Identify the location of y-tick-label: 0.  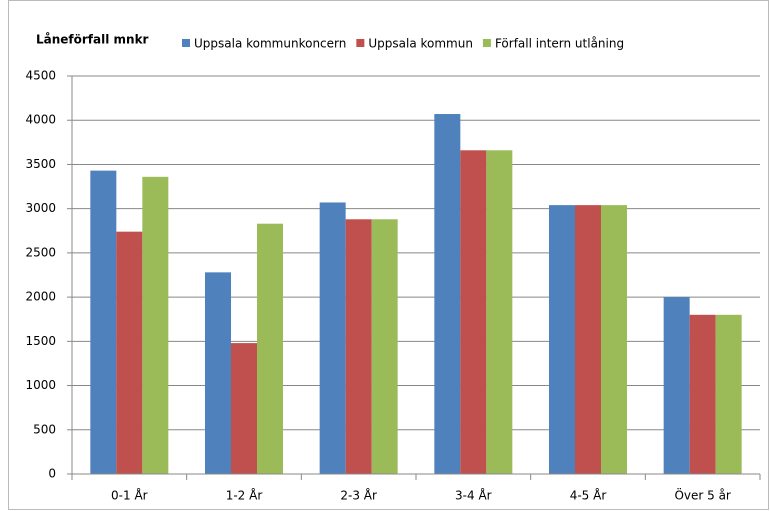
(52, 474).